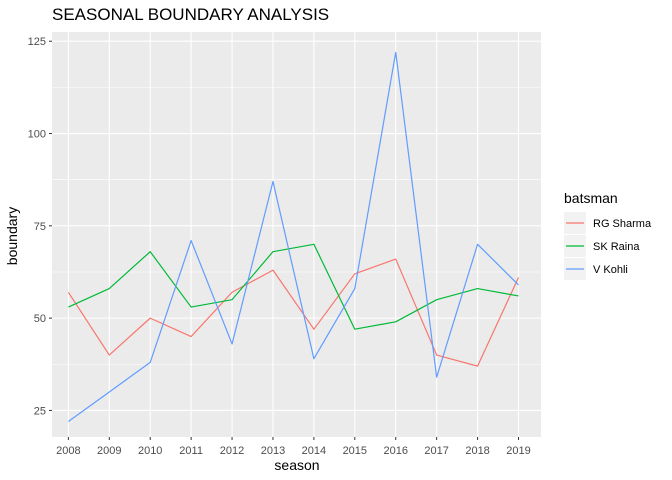  What do you see at coordinates (436, 451) in the screenshot?
I see `x-tick-label: 2017` at bounding box center [436, 451].